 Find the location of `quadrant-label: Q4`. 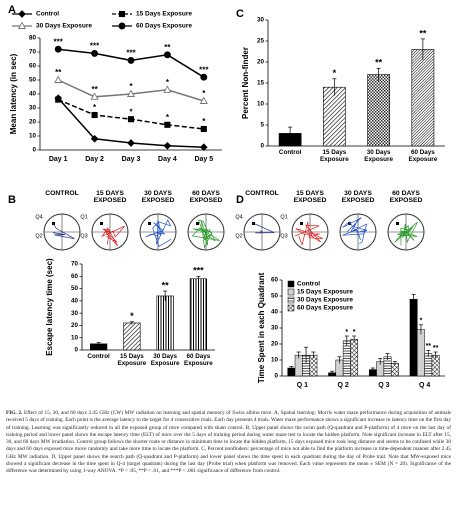

quadrant-label: Q4 is located at coordinates (238, 217).